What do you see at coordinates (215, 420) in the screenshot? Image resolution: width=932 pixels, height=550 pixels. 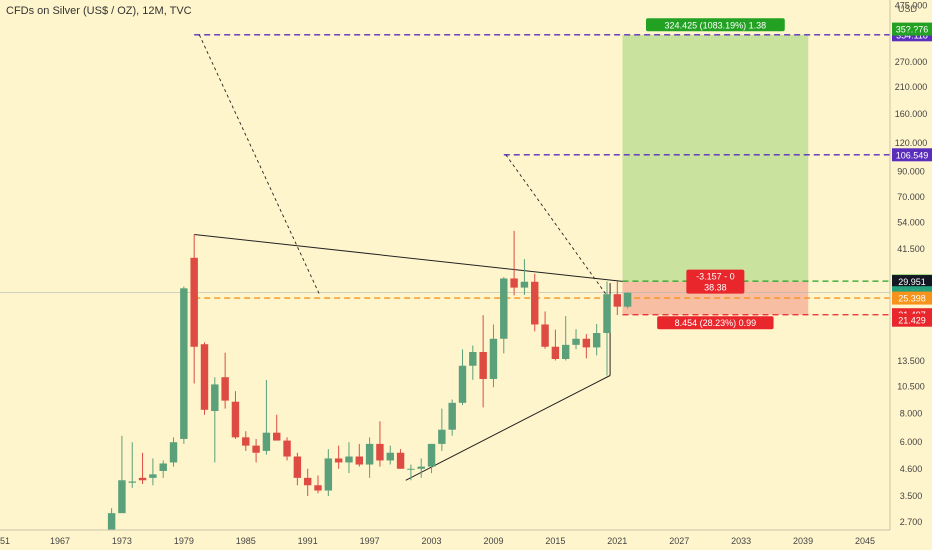 I see `candle-1982` at bounding box center [215, 420].